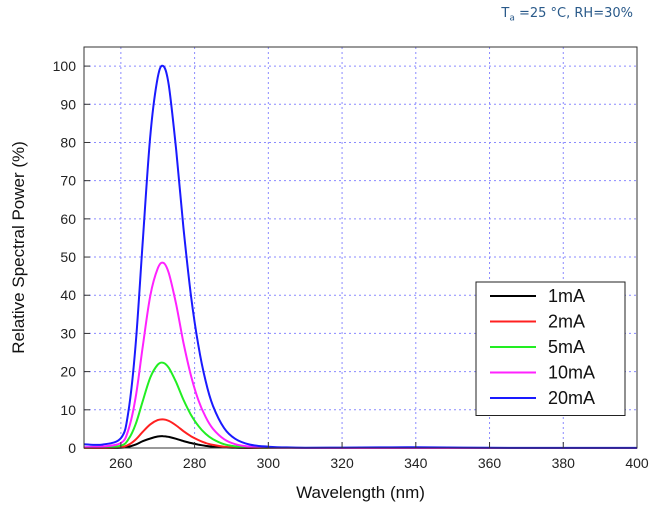  Describe the element at coordinates (269, 463) in the screenshot. I see `x-tick-label: 300` at that location.